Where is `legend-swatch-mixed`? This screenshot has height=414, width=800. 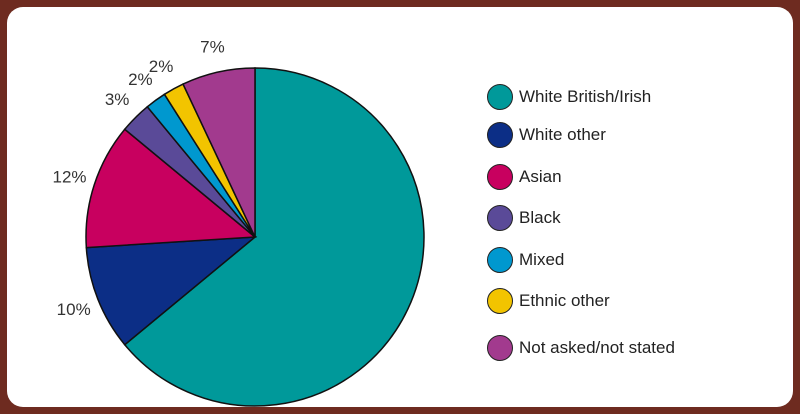 legend-swatch-mixed is located at coordinates (500, 260).